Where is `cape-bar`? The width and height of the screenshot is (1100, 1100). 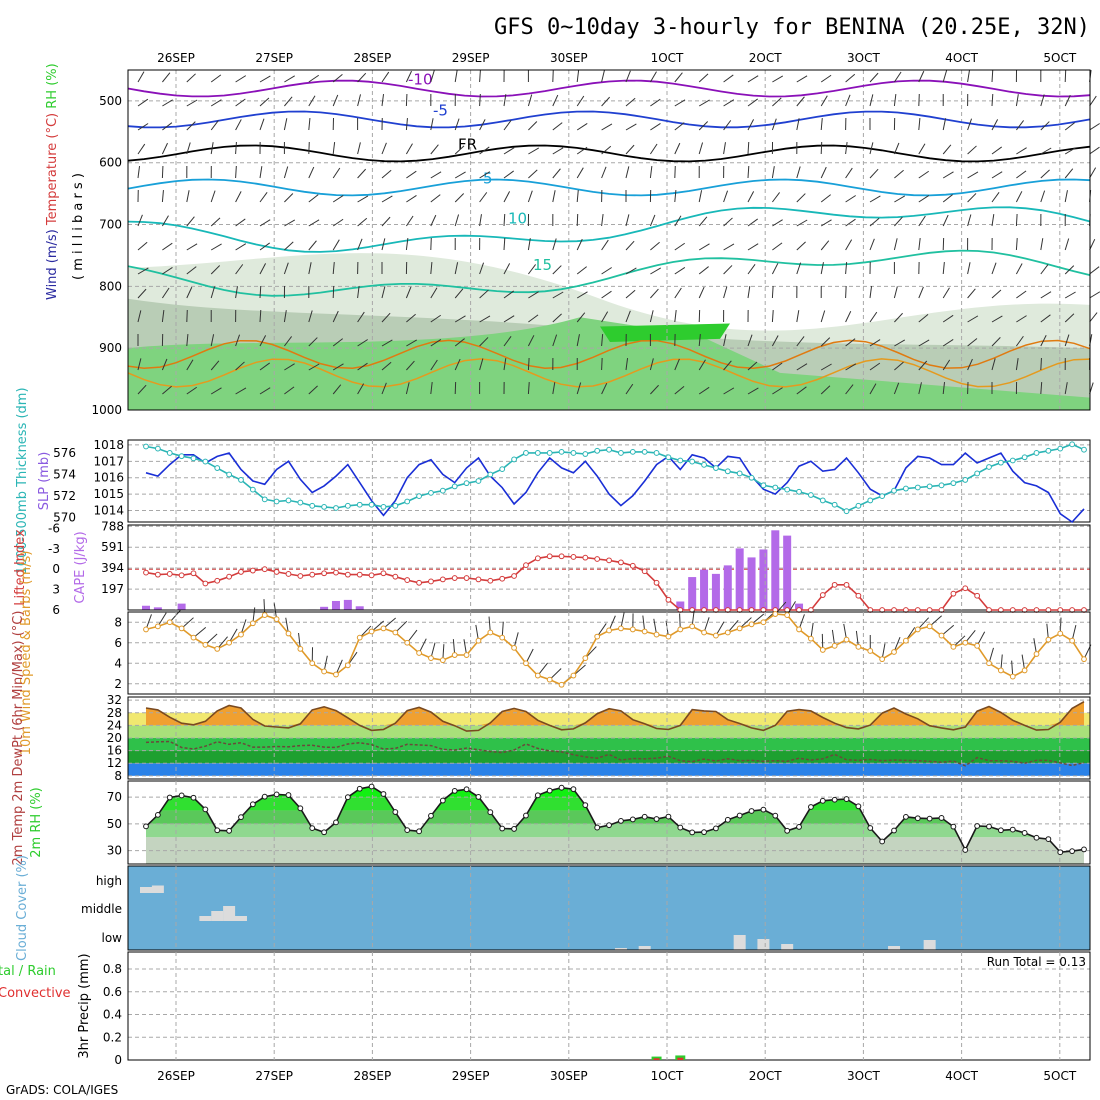
cape-bar is located at coordinates (704, 589).